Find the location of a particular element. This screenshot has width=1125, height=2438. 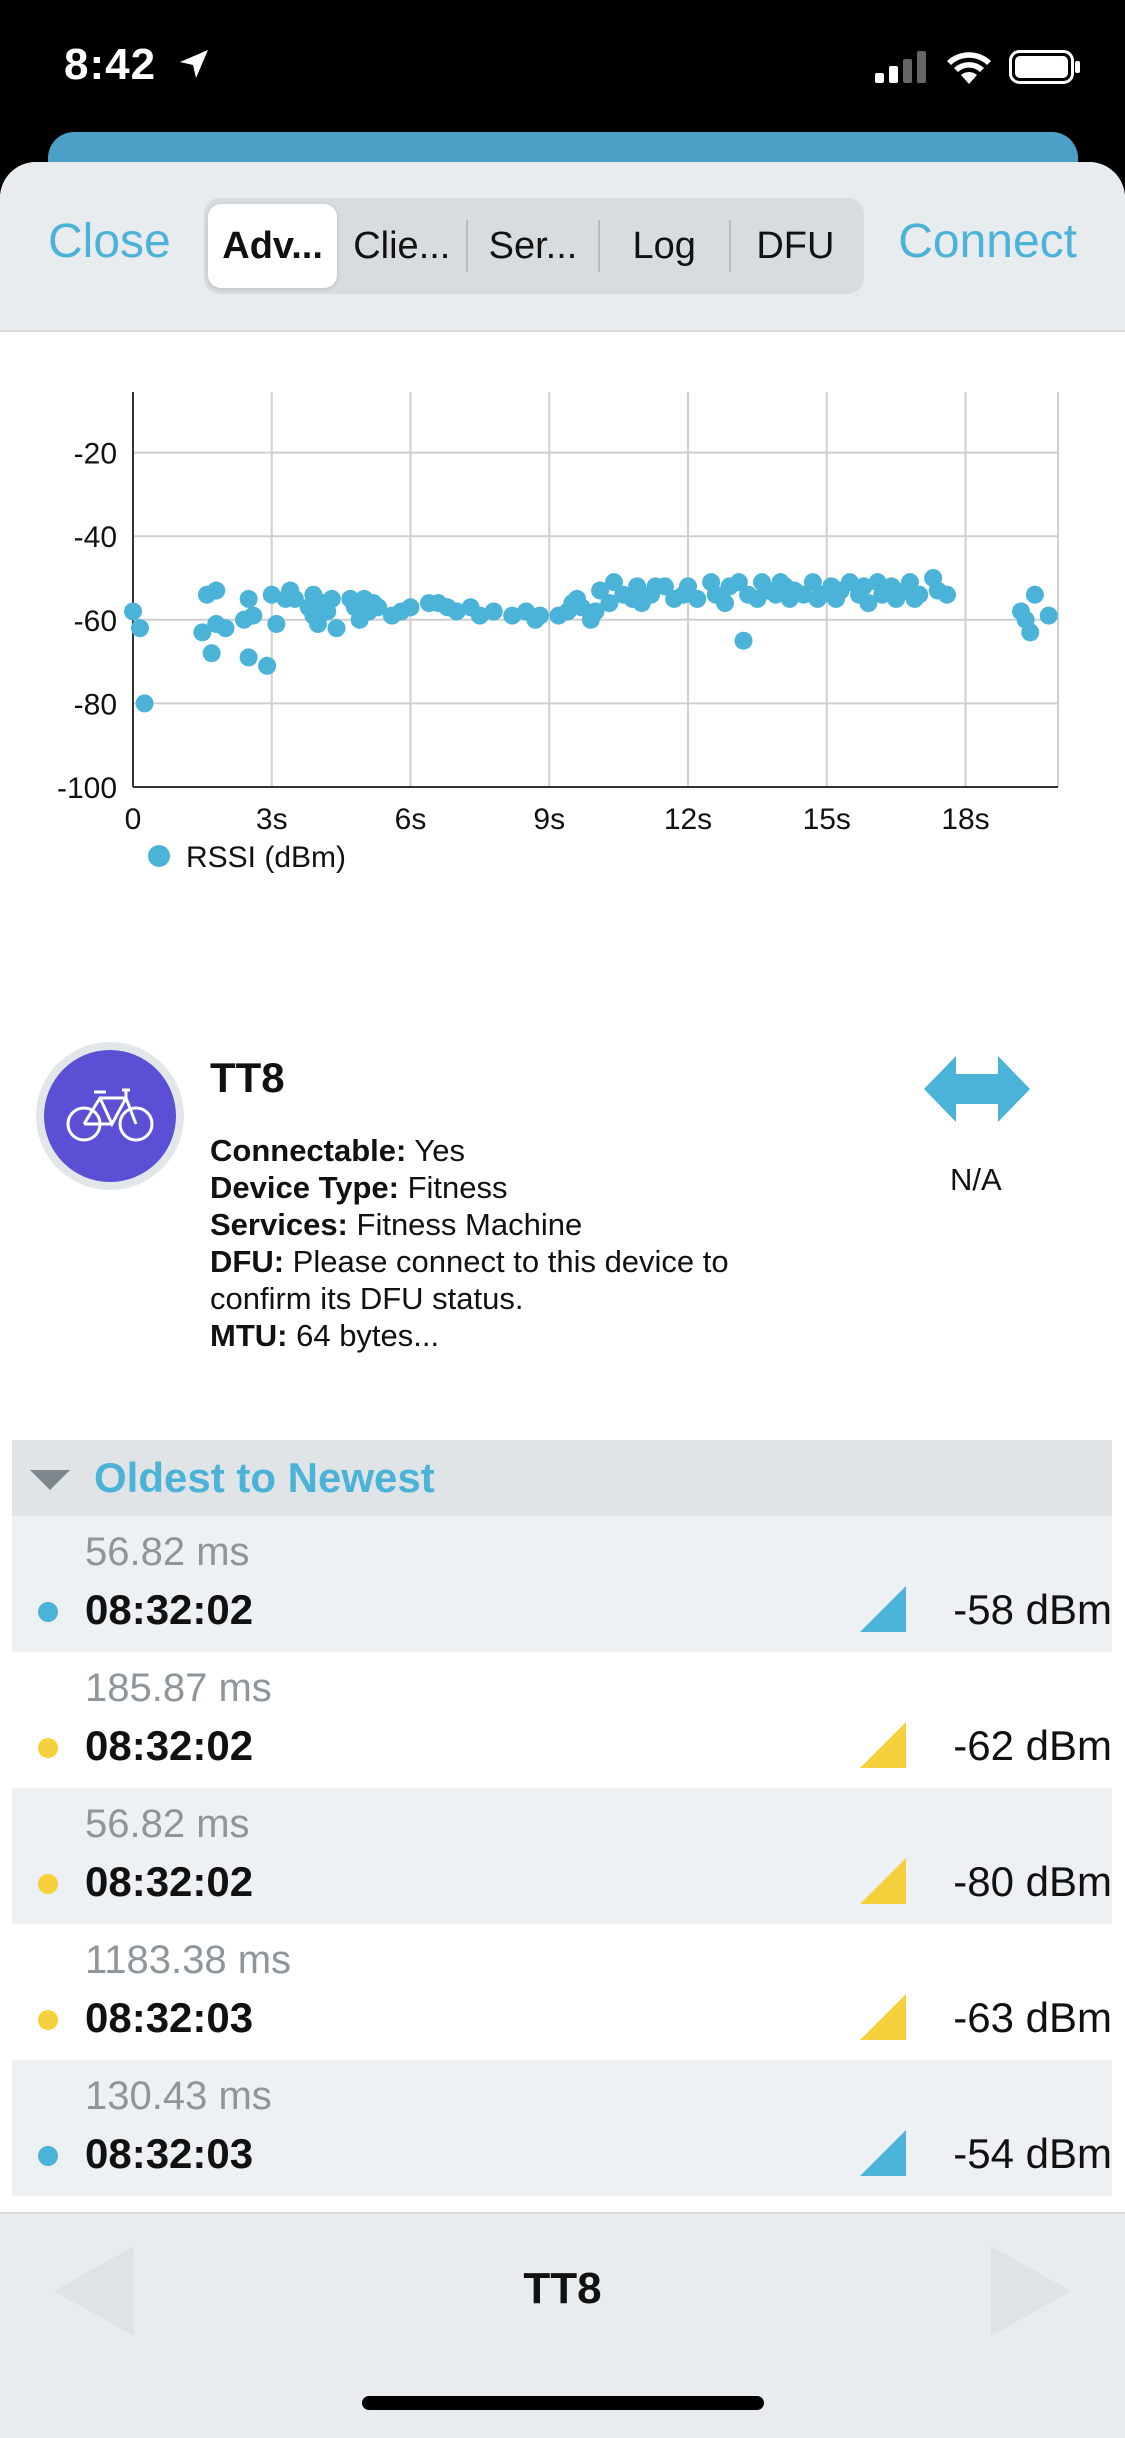

y-tick-label: -80 is located at coordinates (95, 704).